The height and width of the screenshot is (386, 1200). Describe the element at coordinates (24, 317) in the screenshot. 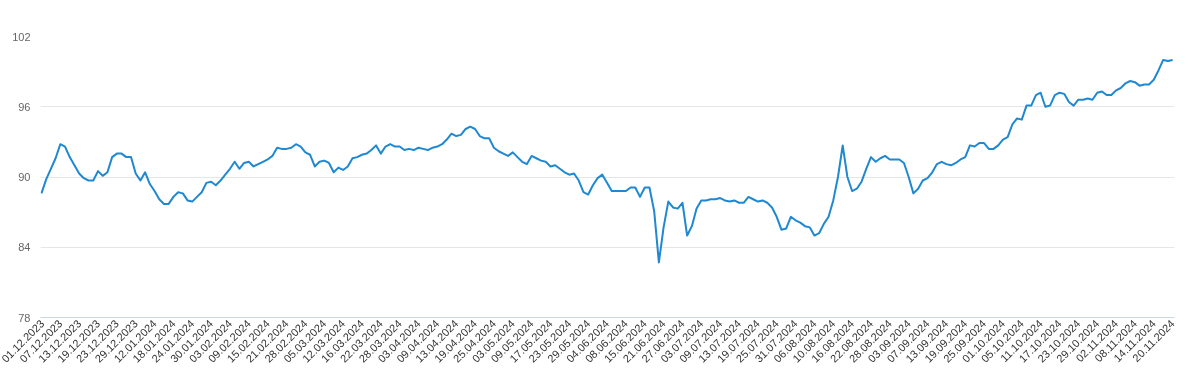

I see `y-tick-label: 78` at that location.